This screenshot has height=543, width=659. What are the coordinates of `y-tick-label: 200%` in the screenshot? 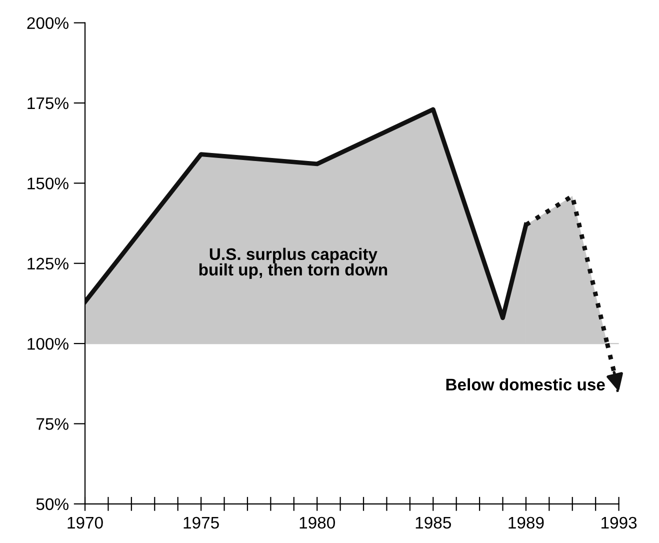 It's located at (47, 23).